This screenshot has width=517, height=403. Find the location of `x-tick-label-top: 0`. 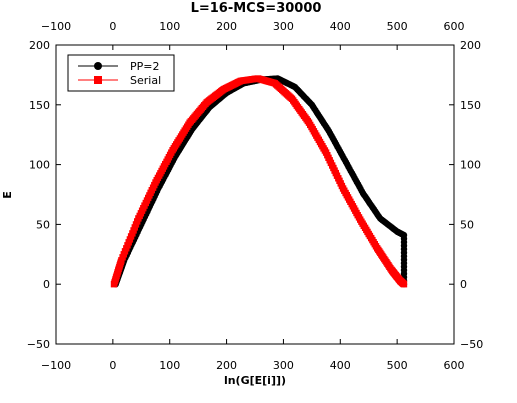

x-tick-label-top: 0 is located at coordinates (112, 26).